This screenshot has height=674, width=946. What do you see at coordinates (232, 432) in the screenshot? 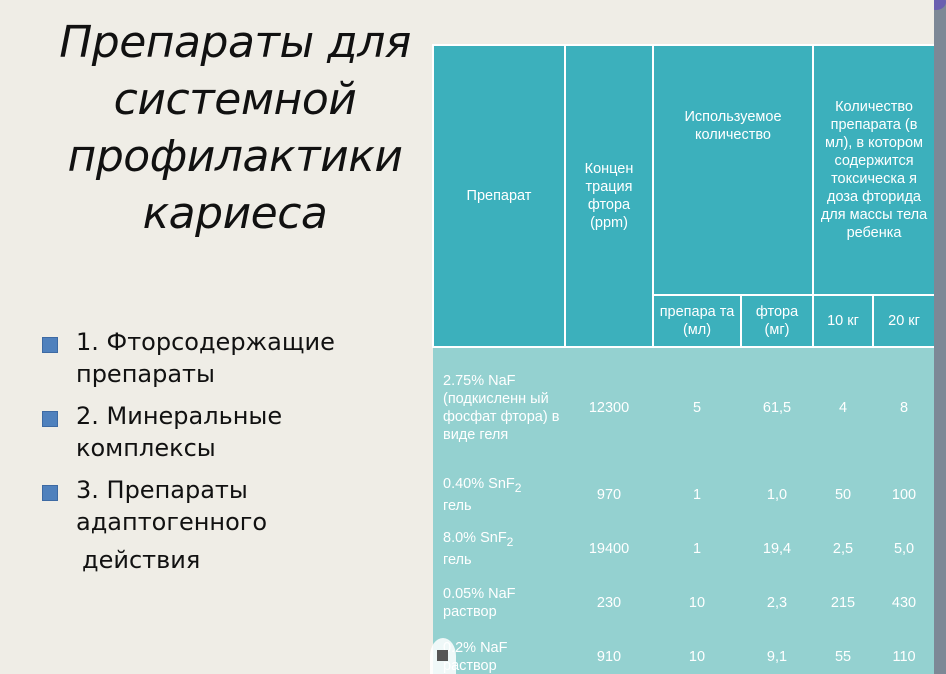
I see `bullet-item-2: 2. Минеральные комплексы` at bounding box center [232, 432].